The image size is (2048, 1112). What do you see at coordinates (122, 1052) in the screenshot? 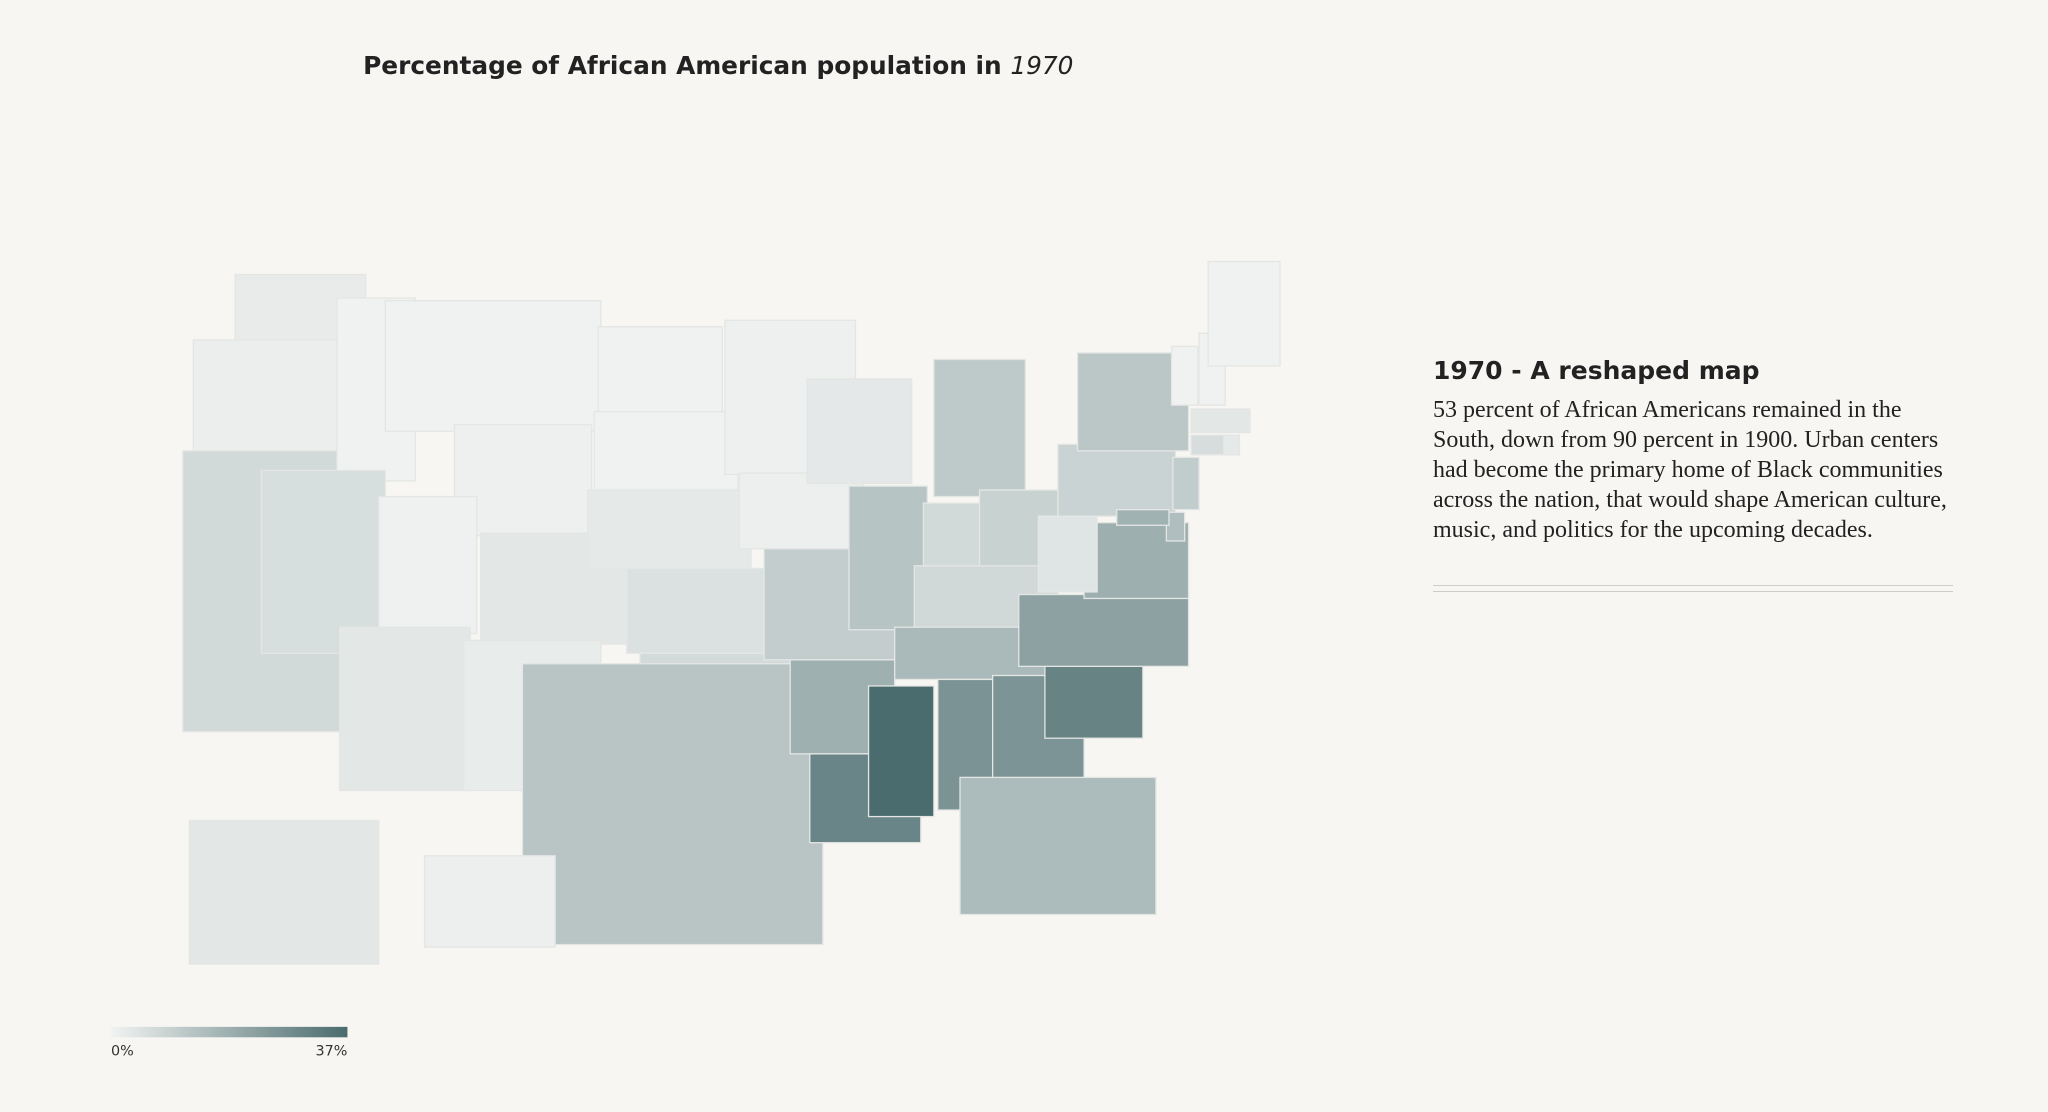
I see `legend-min: 0%` at bounding box center [122, 1052].